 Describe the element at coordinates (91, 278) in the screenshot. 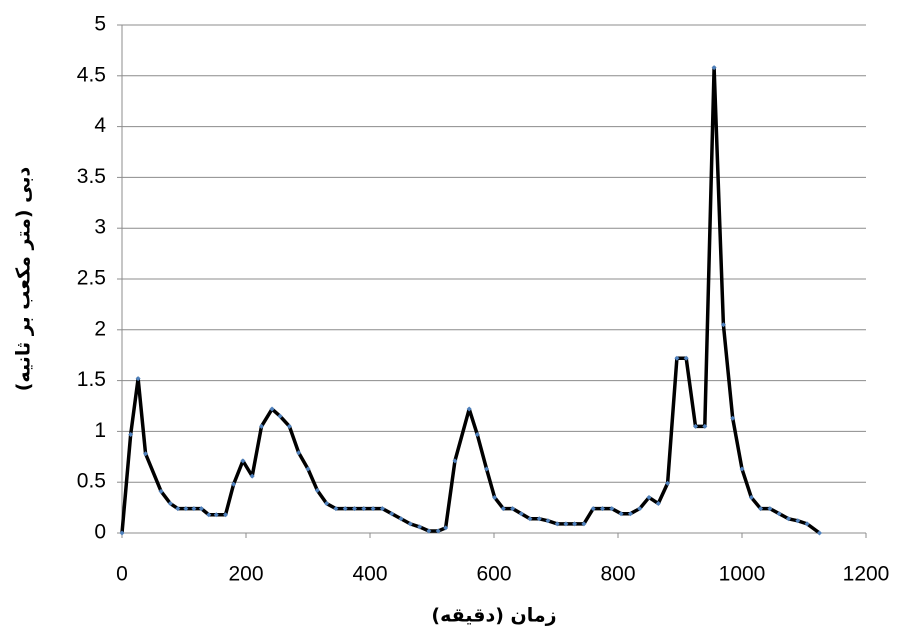

I see `y-tick-label: 2.5` at that location.